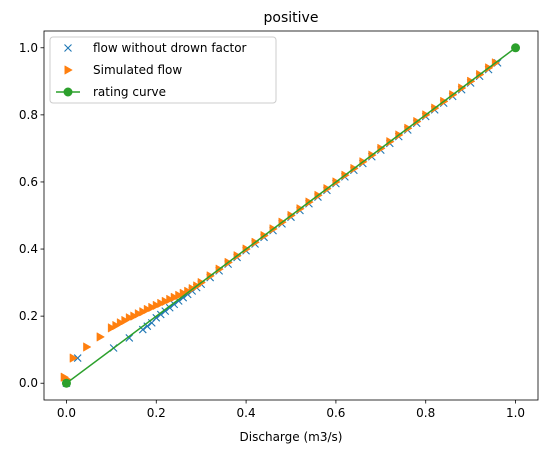  What do you see at coordinates (31, 215) in the screenshot?
I see `y-axis-ticks: 0.0 0.2 0.4 0.6 0.8 1.0` at bounding box center [31, 215].